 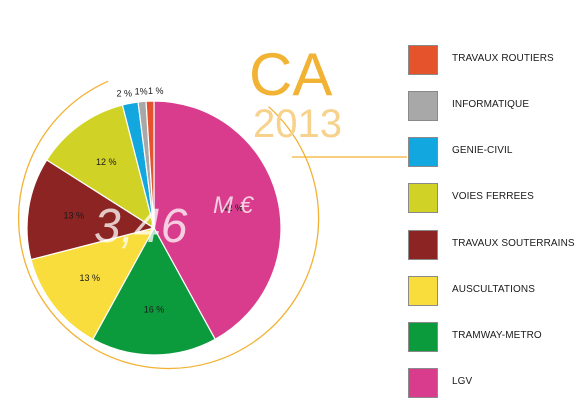 What do you see at coordinates (156, 91) in the screenshot?
I see `pct-label-travaux-routiers: 1 %` at bounding box center [156, 91].